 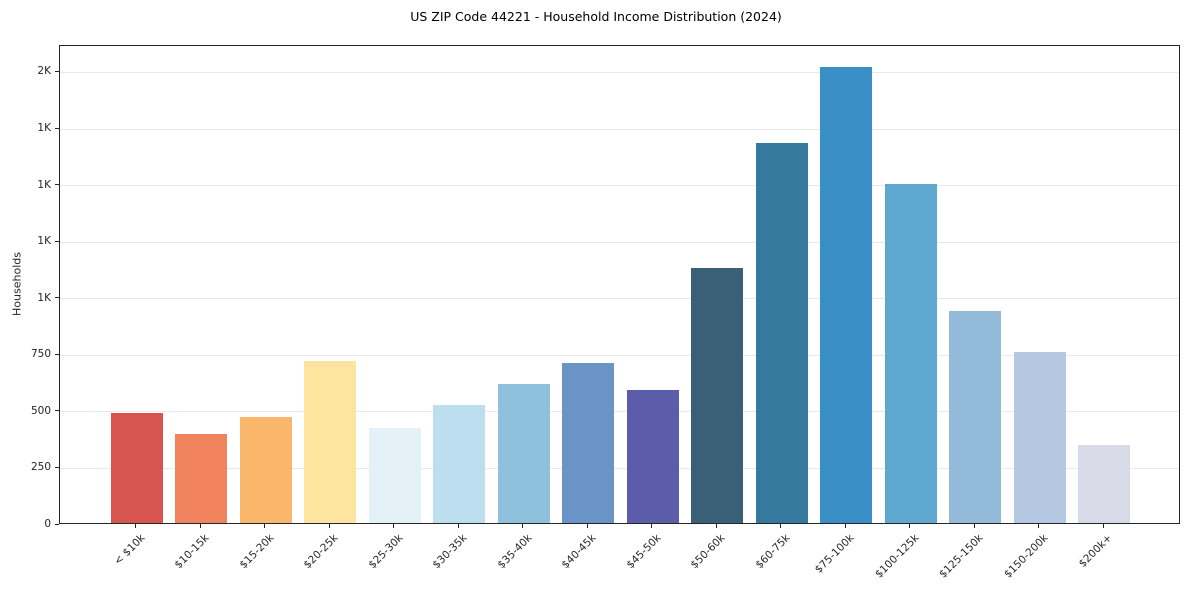 What do you see at coordinates (129, 550) in the screenshot?
I see `x-tick-label: < $10k` at bounding box center [129, 550].